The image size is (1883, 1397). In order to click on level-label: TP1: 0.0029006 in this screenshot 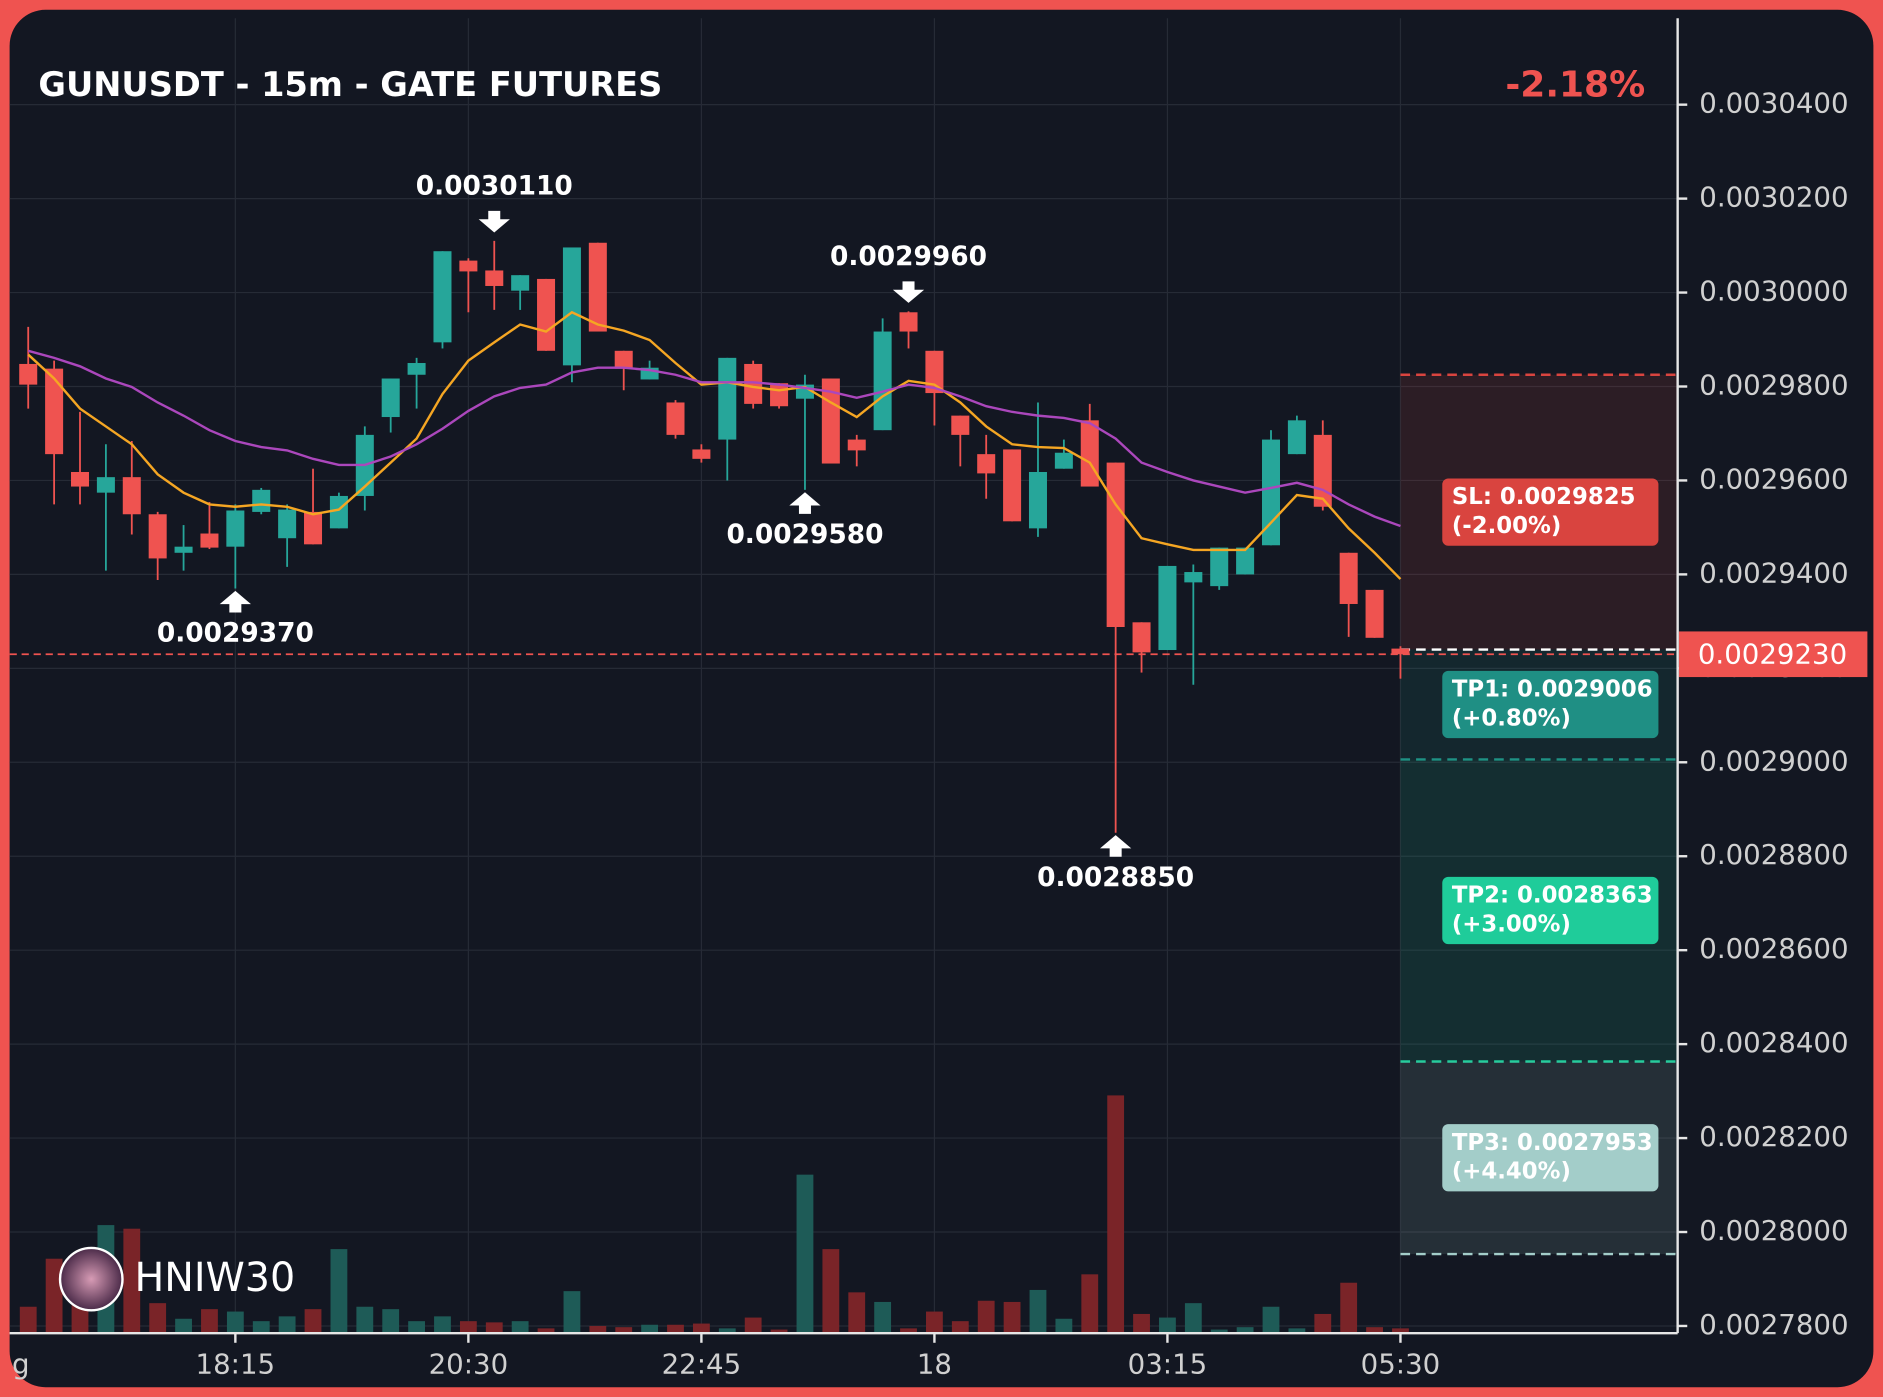, I will do `click(1552, 690)`.